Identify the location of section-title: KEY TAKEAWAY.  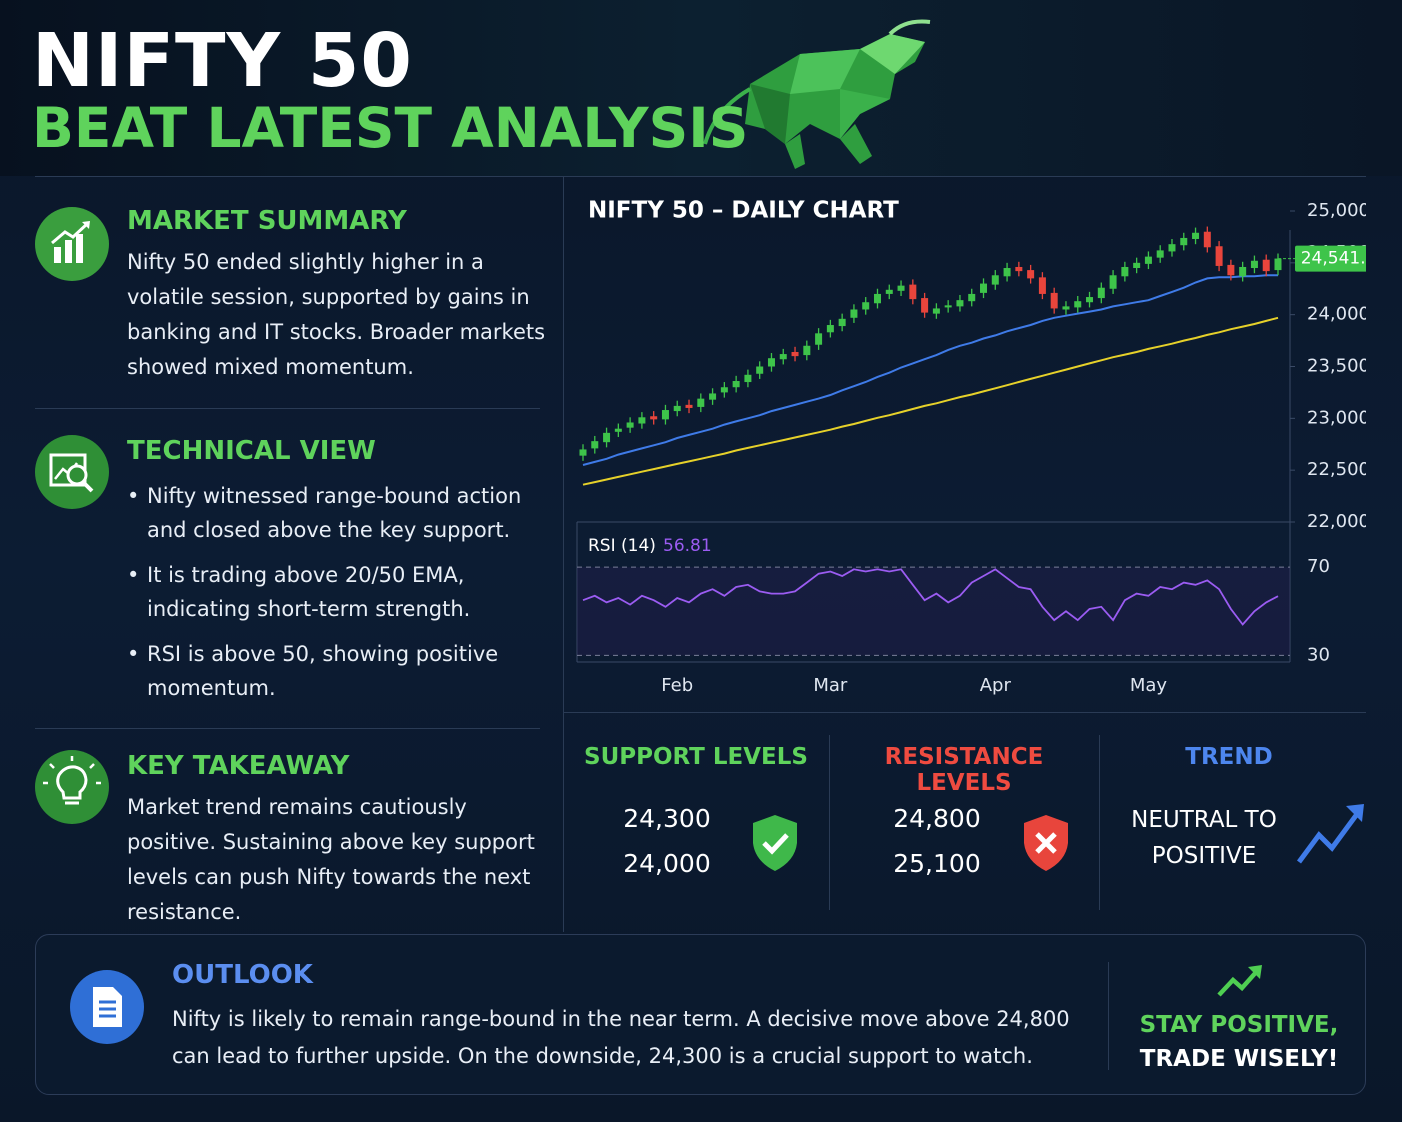
(238, 766).